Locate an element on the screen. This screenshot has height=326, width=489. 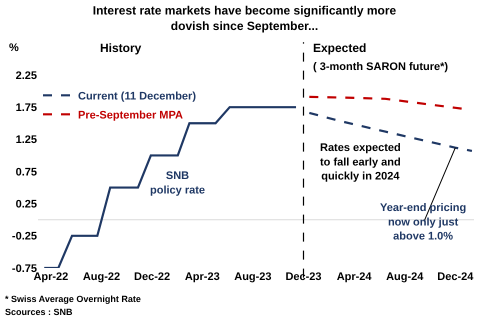
text: Scources : SNB is located at coordinates (39, 312).